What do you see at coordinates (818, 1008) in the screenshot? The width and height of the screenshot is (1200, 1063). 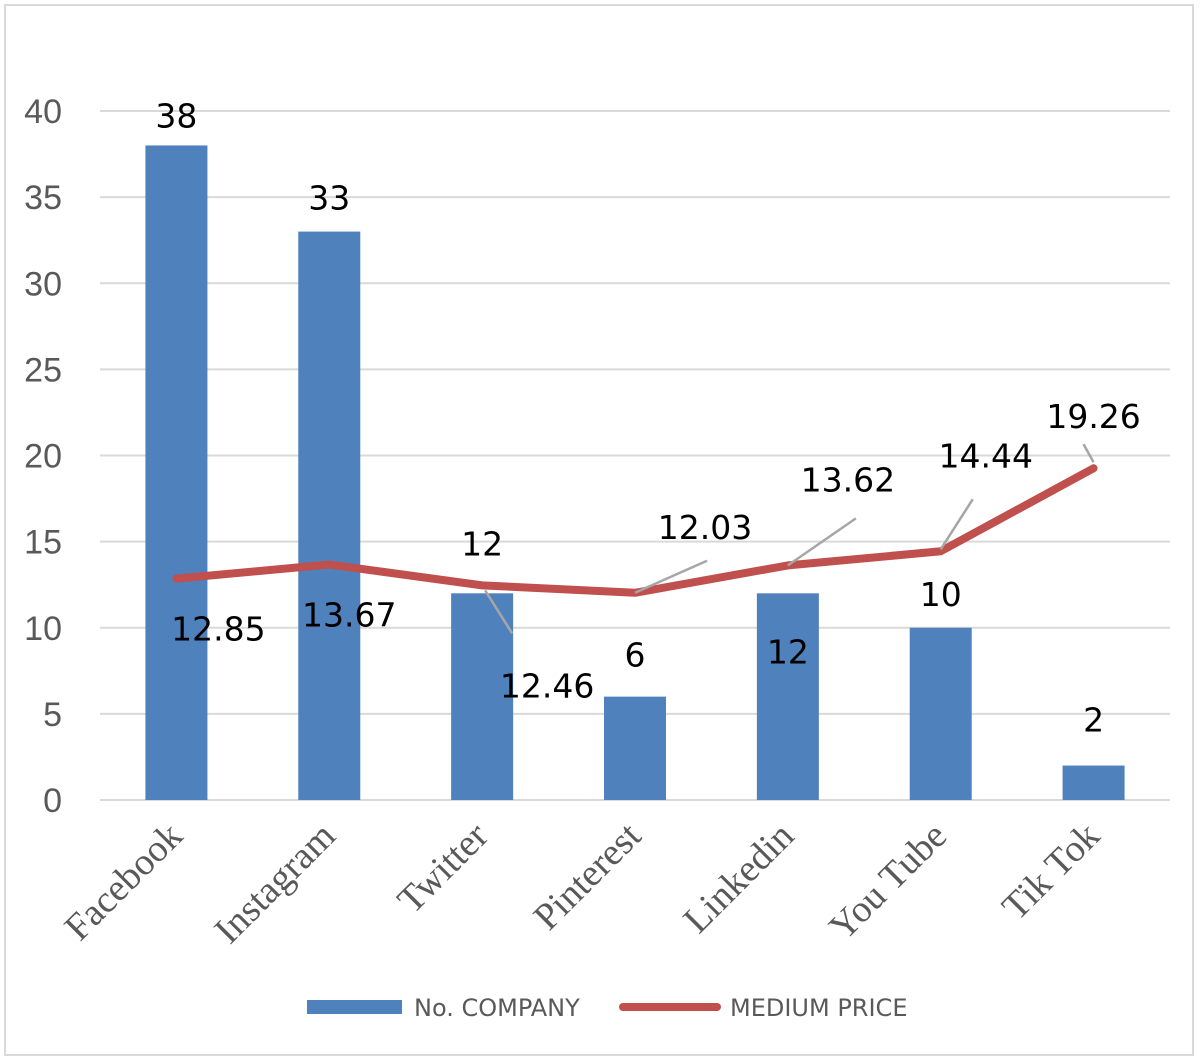 I see `legend-label: MEDIUM PRICE` at bounding box center [818, 1008].